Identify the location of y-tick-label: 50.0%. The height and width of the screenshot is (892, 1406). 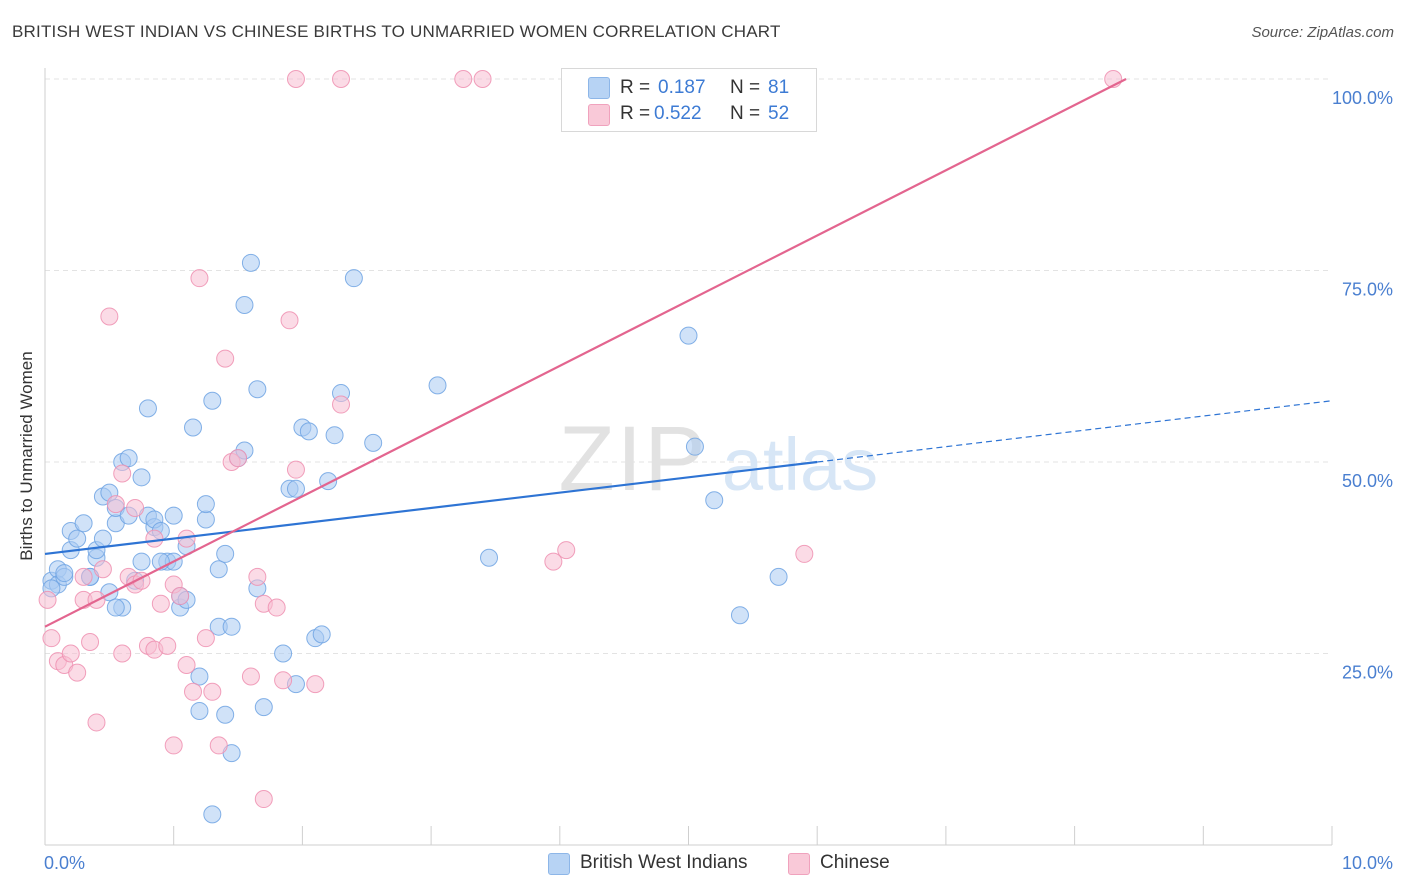
(1367, 481).